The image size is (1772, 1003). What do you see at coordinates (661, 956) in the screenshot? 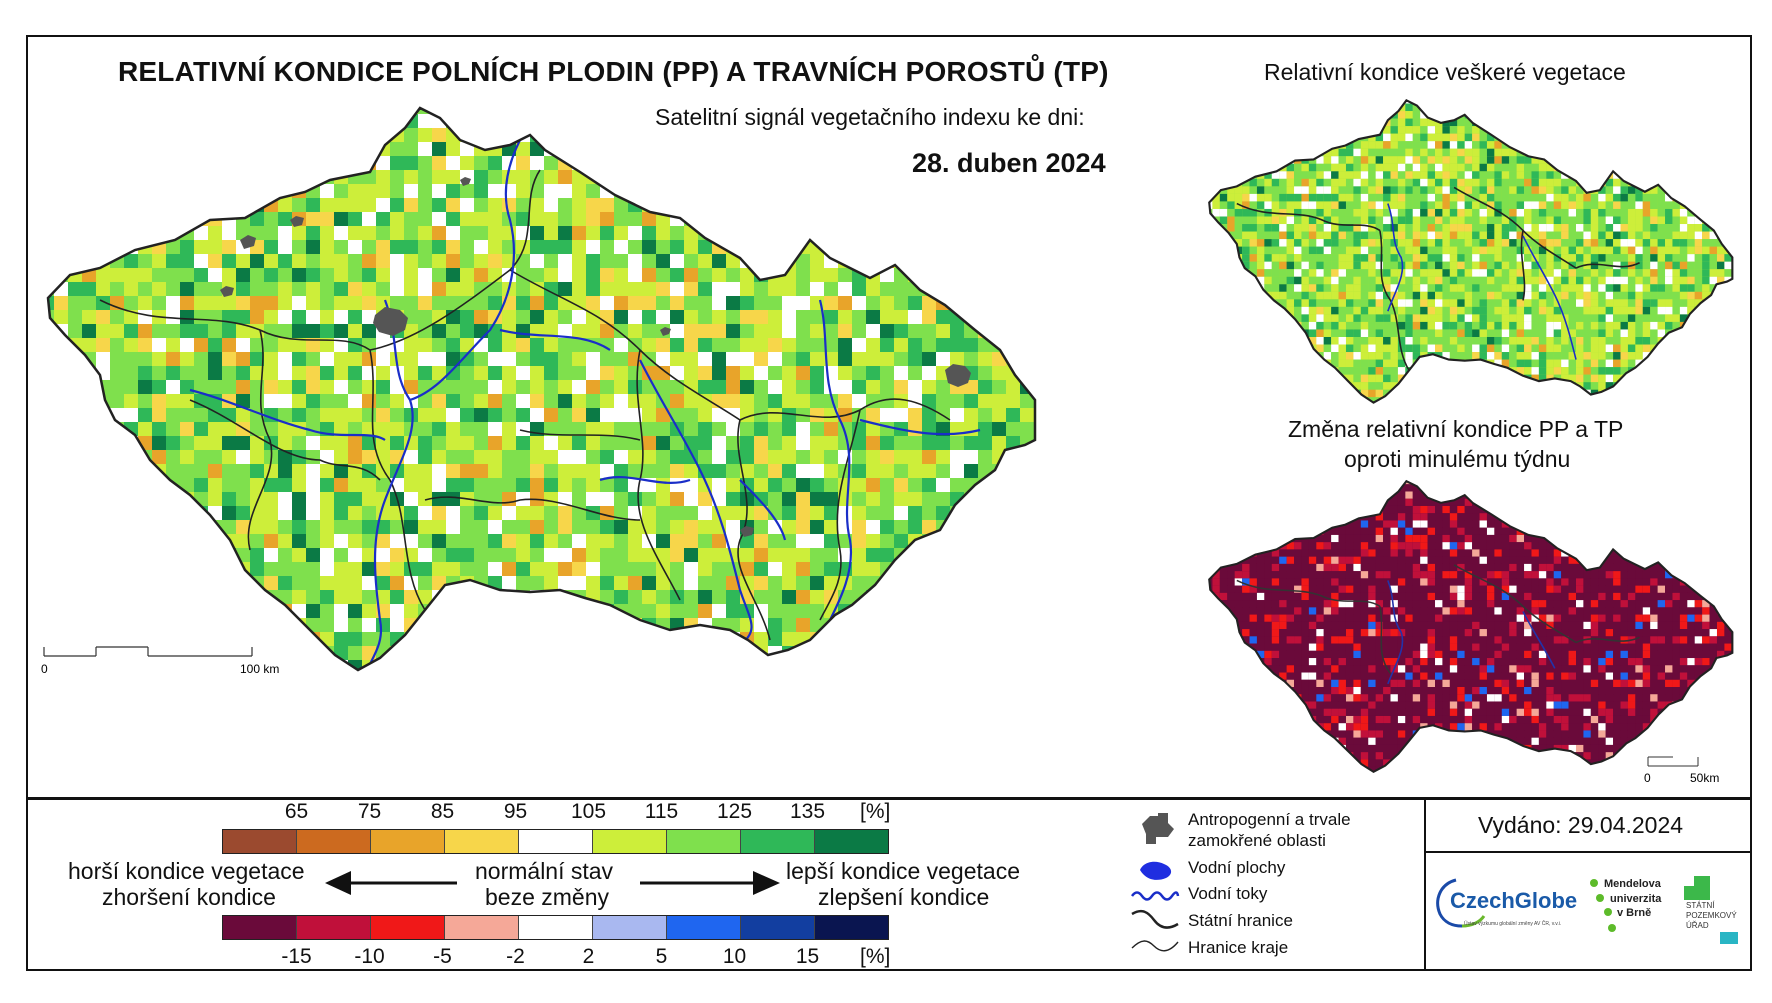
I see `change-tick-label: 5` at bounding box center [661, 956].